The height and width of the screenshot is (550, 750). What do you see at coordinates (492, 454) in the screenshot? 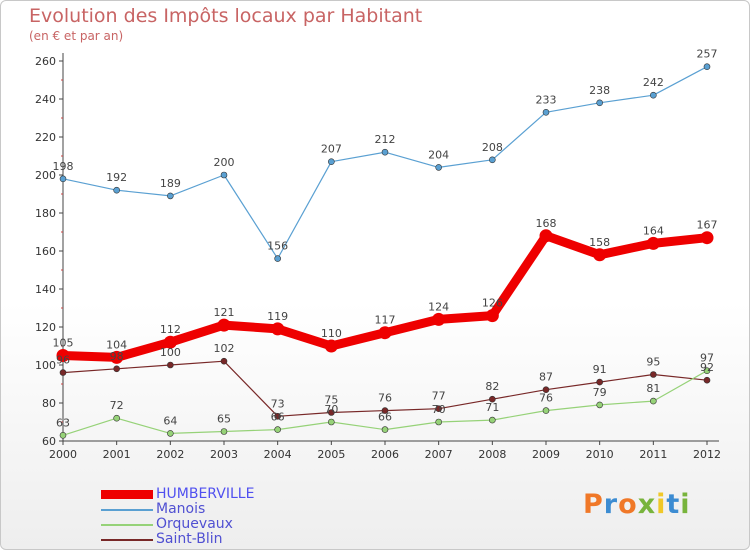
I see `x-tick-label: 2008` at bounding box center [492, 454].